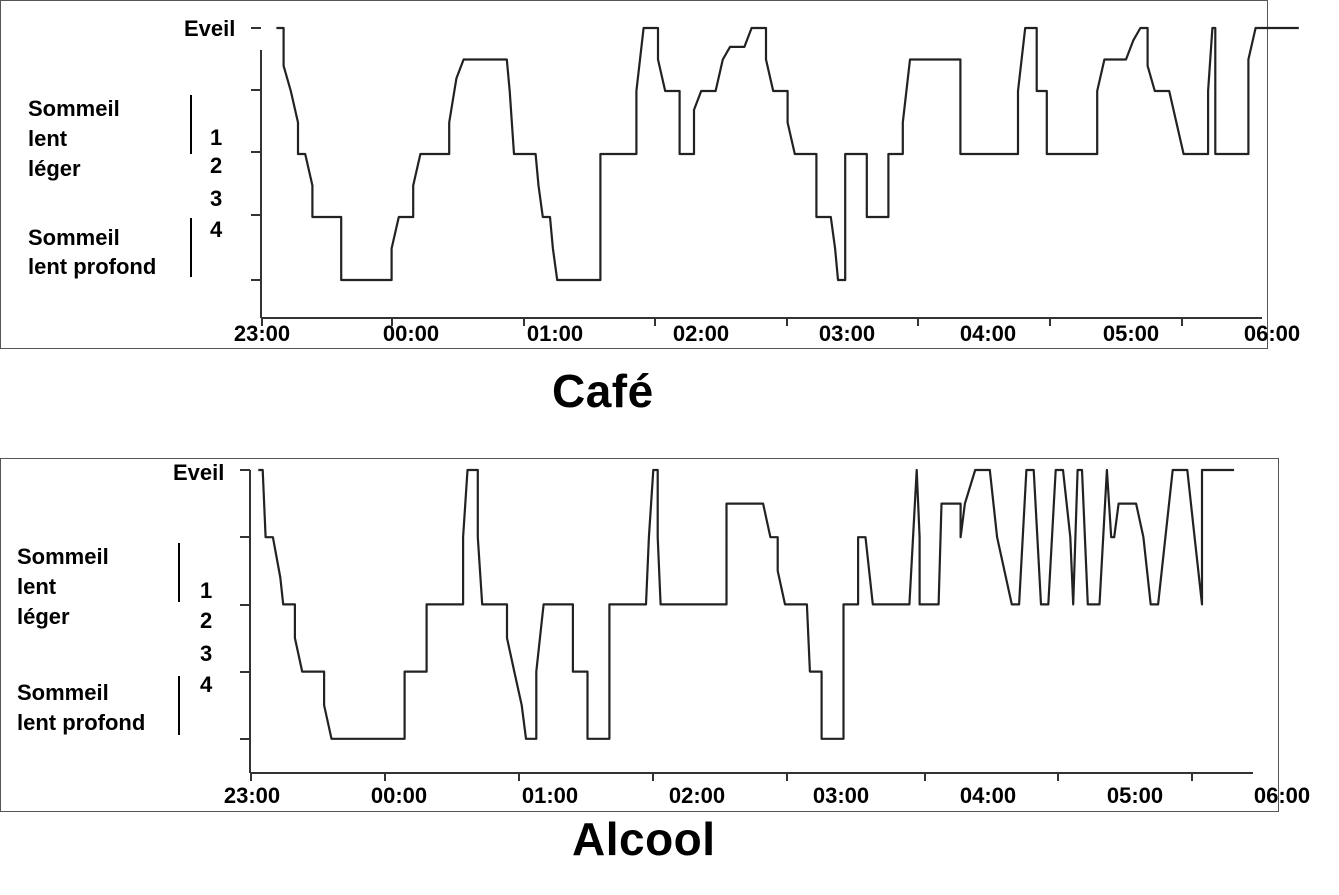  What do you see at coordinates (644, 839) in the screenshot?
I see `chart-title-alcool: Alcool` at bounding box center [644, 839].